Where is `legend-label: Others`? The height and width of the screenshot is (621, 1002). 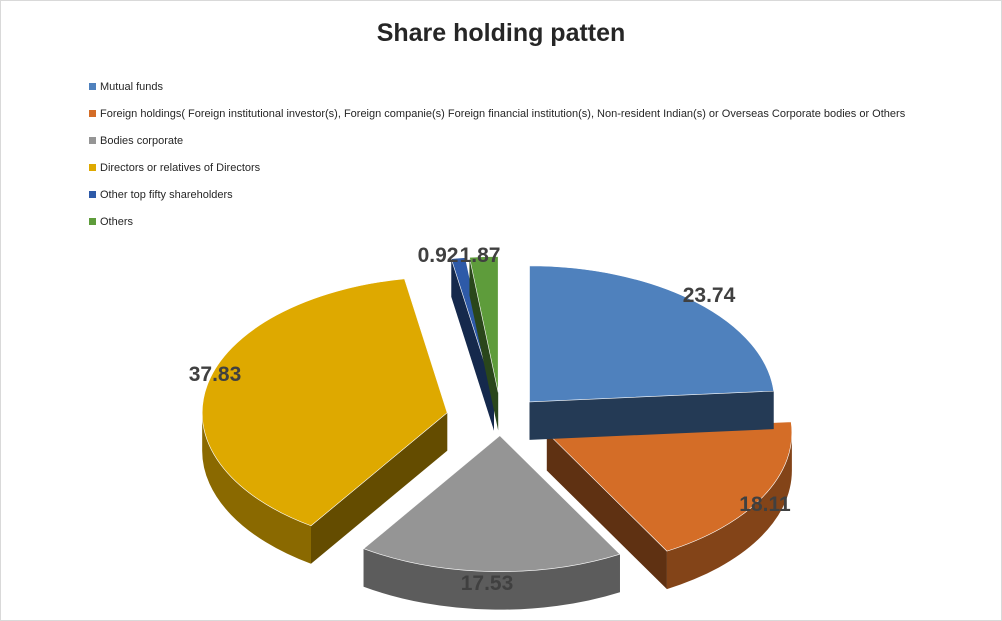
legend-label: Others is located at coordinates (117, 221).